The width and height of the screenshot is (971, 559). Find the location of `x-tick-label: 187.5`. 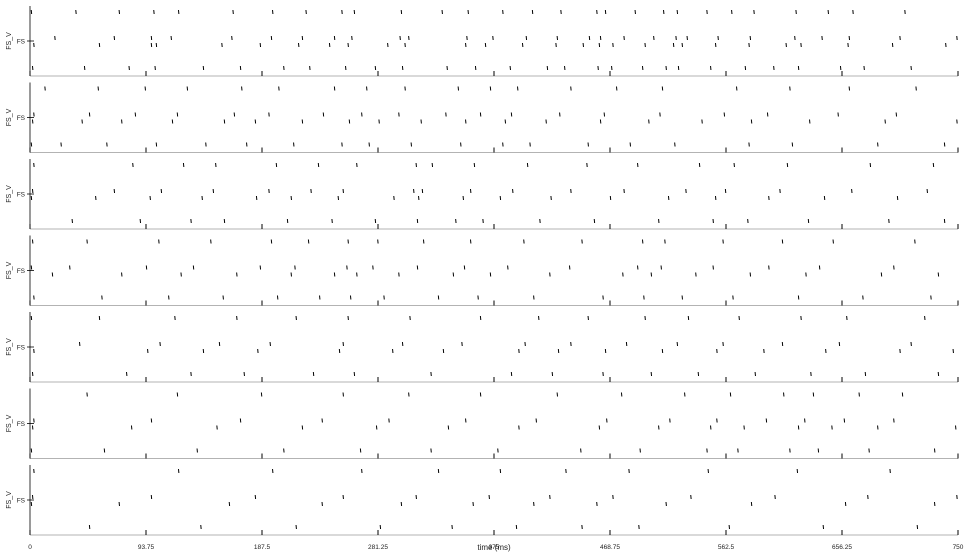

x-tick-label: 187.5 is located at coordinates (262, 547).